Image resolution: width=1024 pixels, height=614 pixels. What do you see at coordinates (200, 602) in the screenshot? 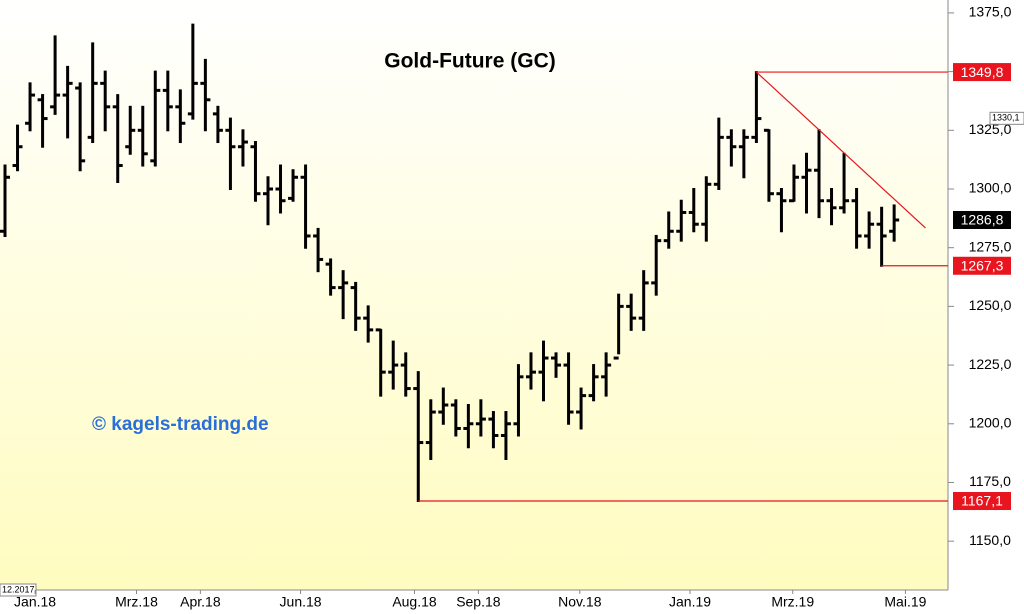
I see `x-tick-label: Apr.18` at bounding box center [200, 602].